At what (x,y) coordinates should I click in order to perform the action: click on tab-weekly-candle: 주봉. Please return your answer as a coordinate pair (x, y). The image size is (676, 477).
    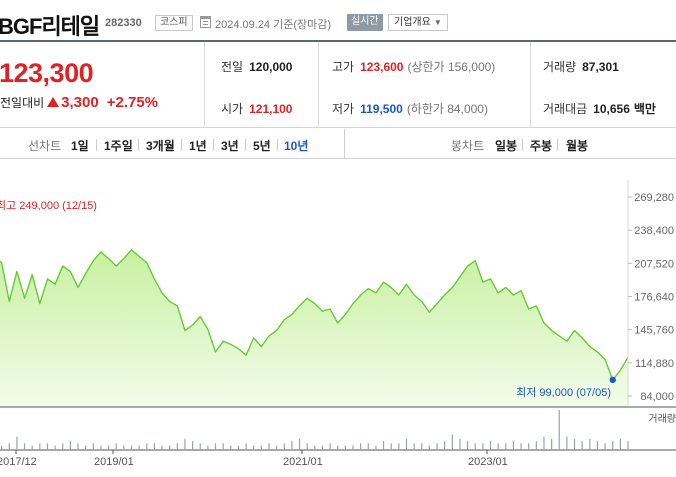
    Looking at the image, I should click on (541, 146).